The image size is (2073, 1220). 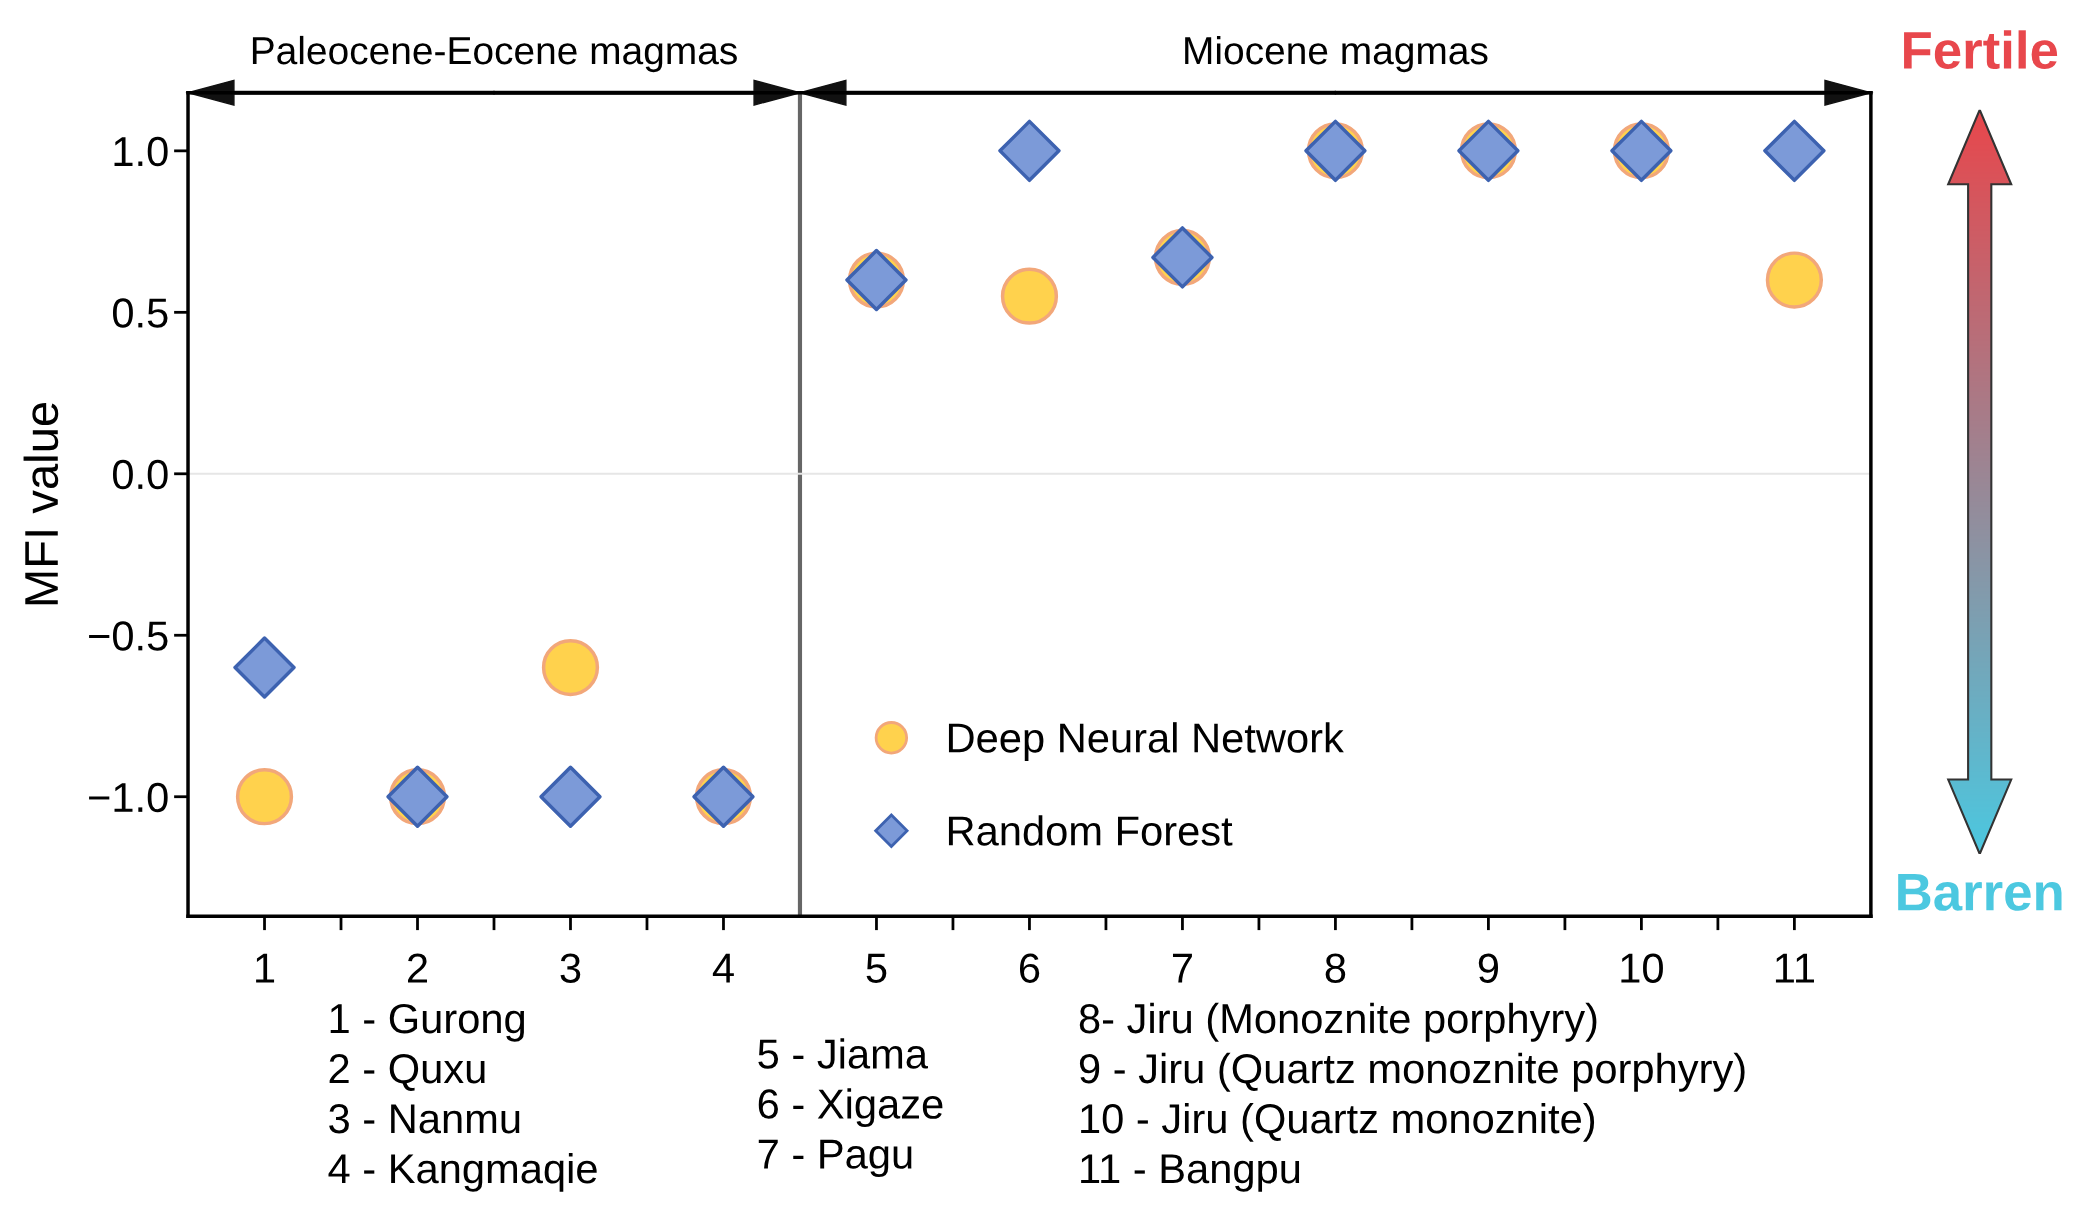 What do you see at coordinates (1182, 968) in the screenshot?
I see `x-tick-label: 7` at bounding box center [1182, 968].